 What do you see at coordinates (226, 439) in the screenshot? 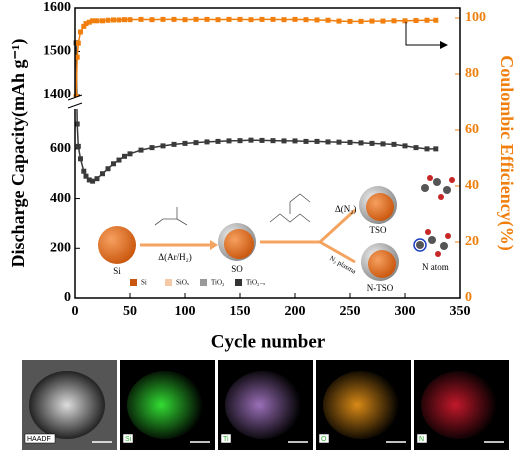
I see `panel-label: Ti` at bounding box center [226, 439].